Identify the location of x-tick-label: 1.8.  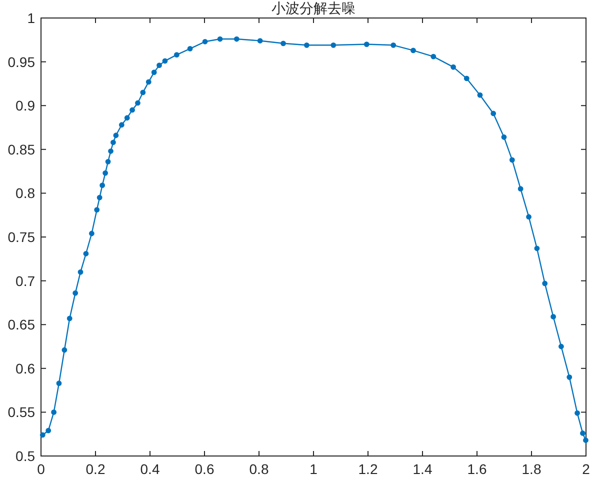
(532, 469).